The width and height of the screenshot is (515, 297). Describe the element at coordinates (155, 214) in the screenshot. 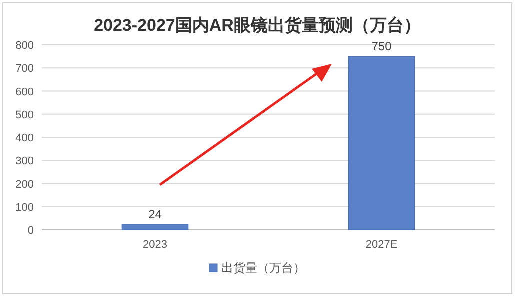

I see `data-label: 24` at that location.